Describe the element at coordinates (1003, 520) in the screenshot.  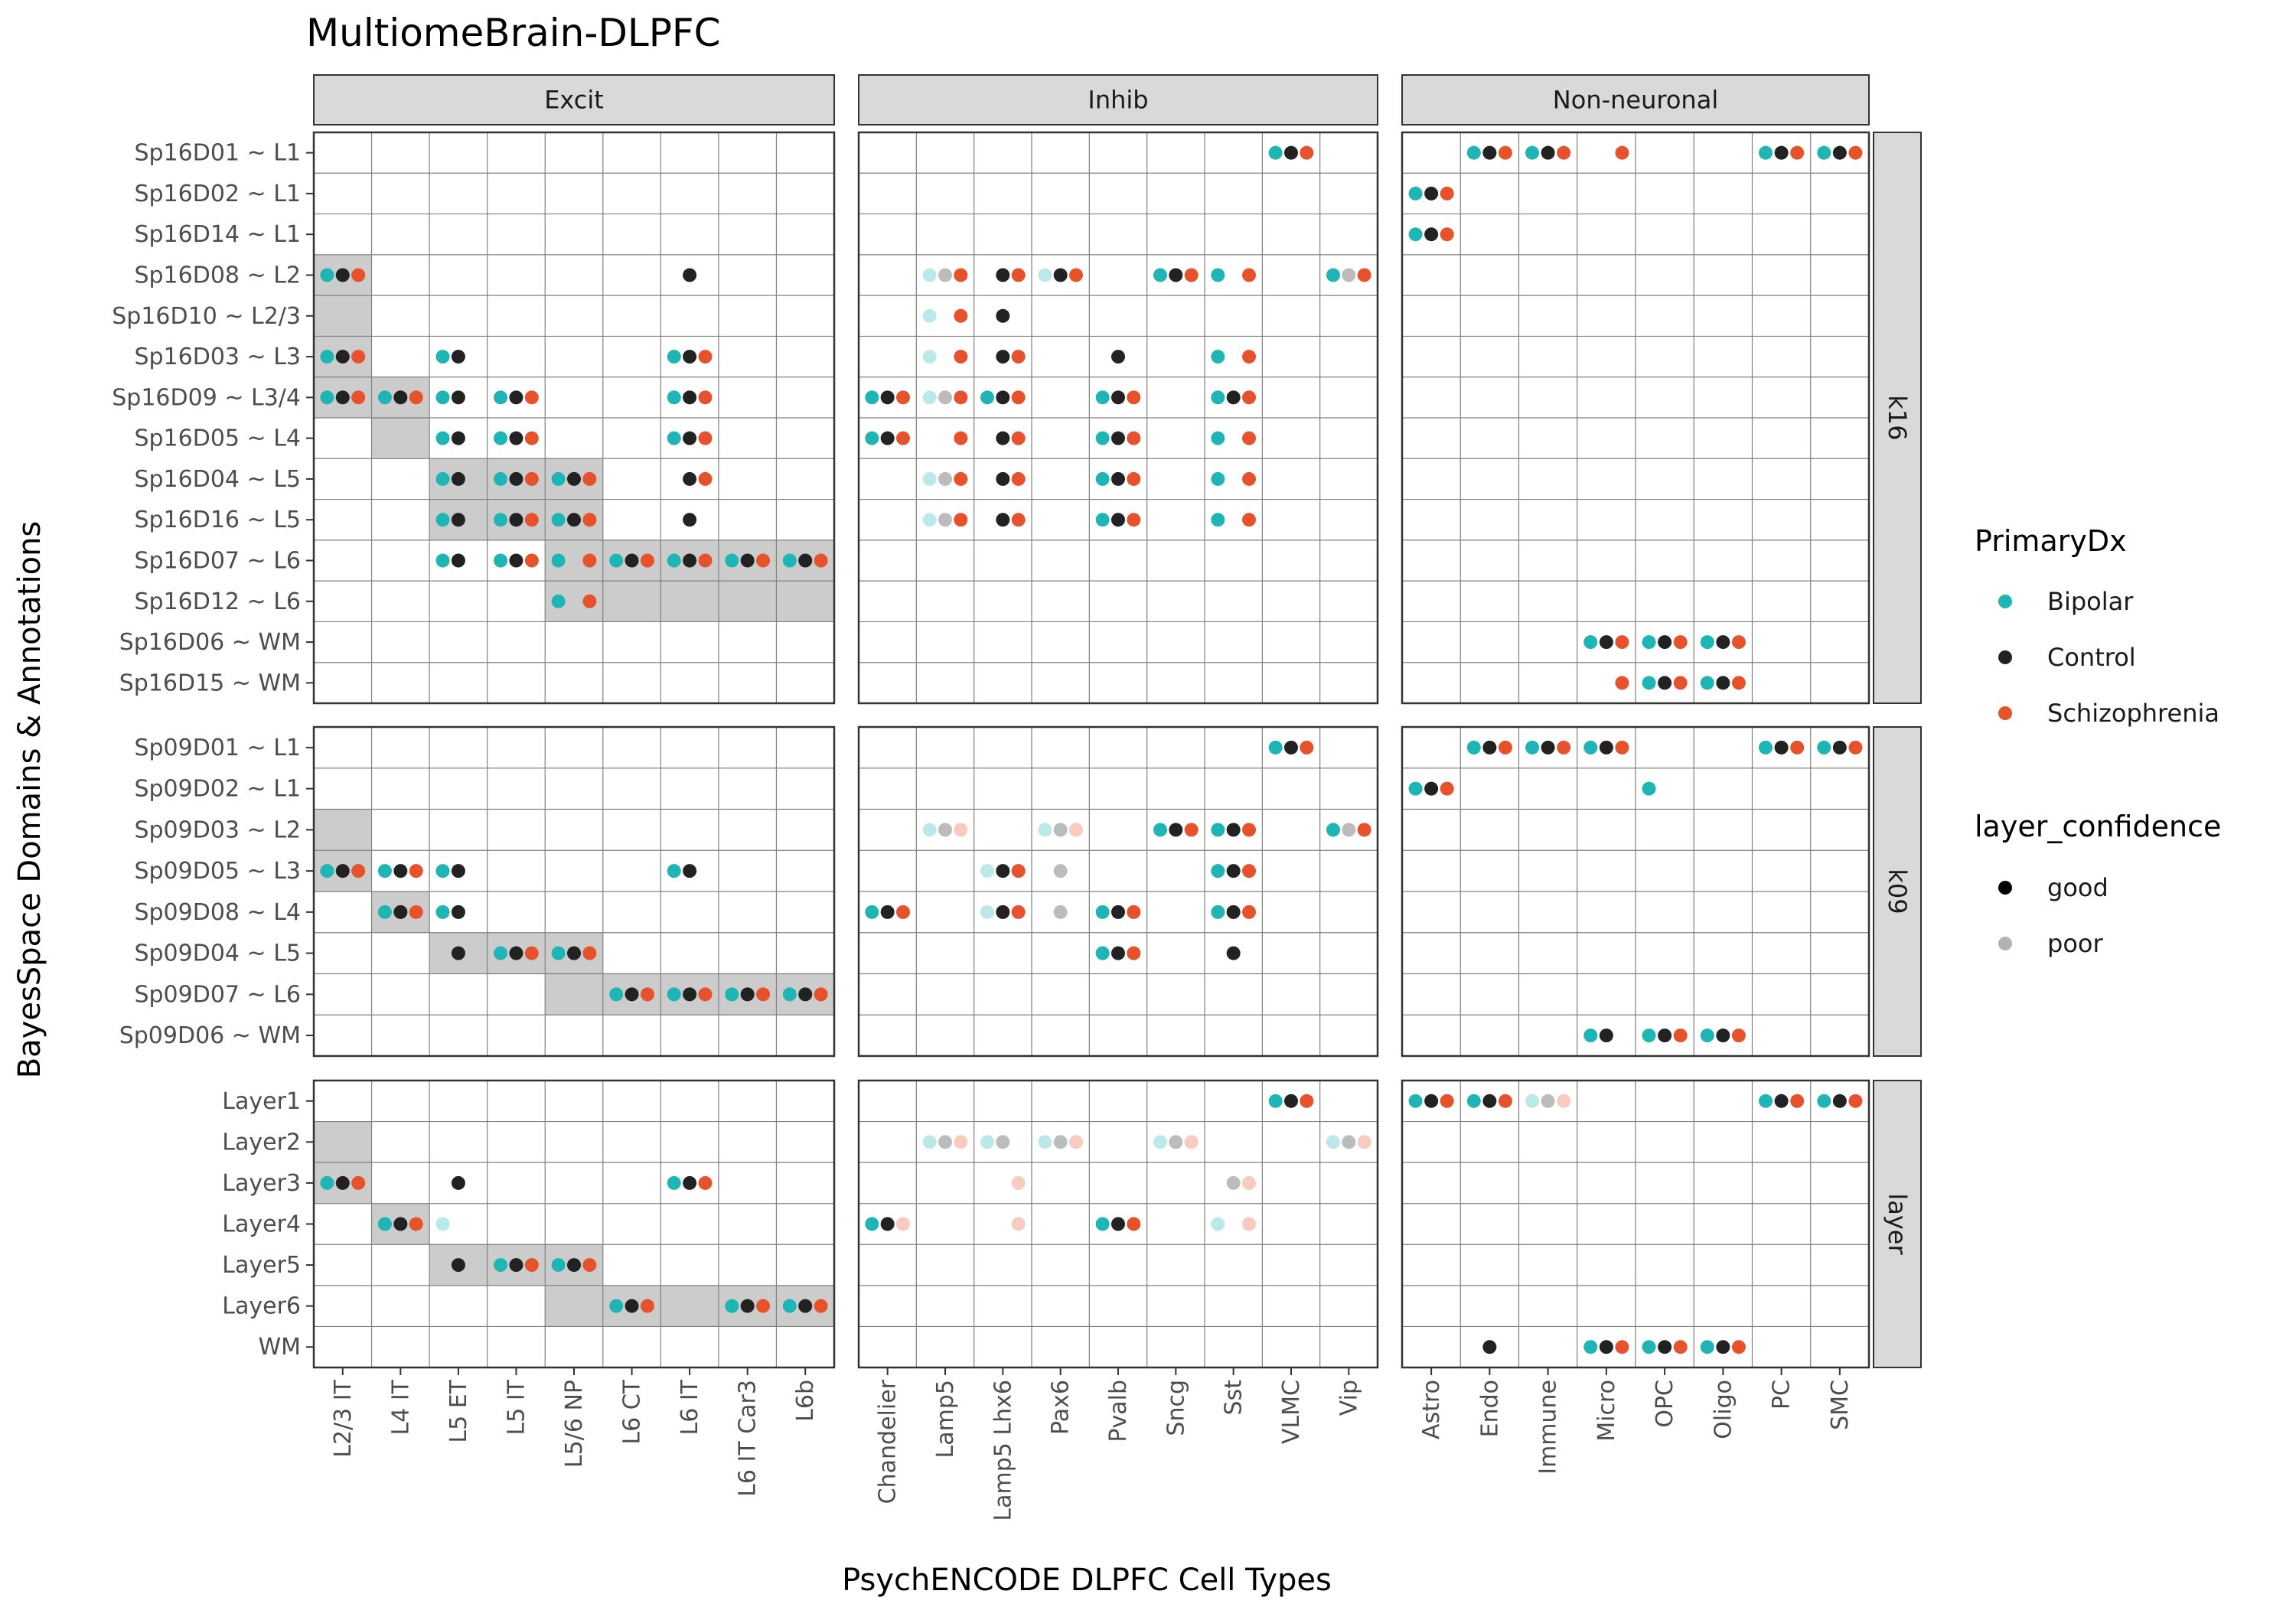
I see `dot-lamp5-lhx6-sp16d16-l5-c` at that location.